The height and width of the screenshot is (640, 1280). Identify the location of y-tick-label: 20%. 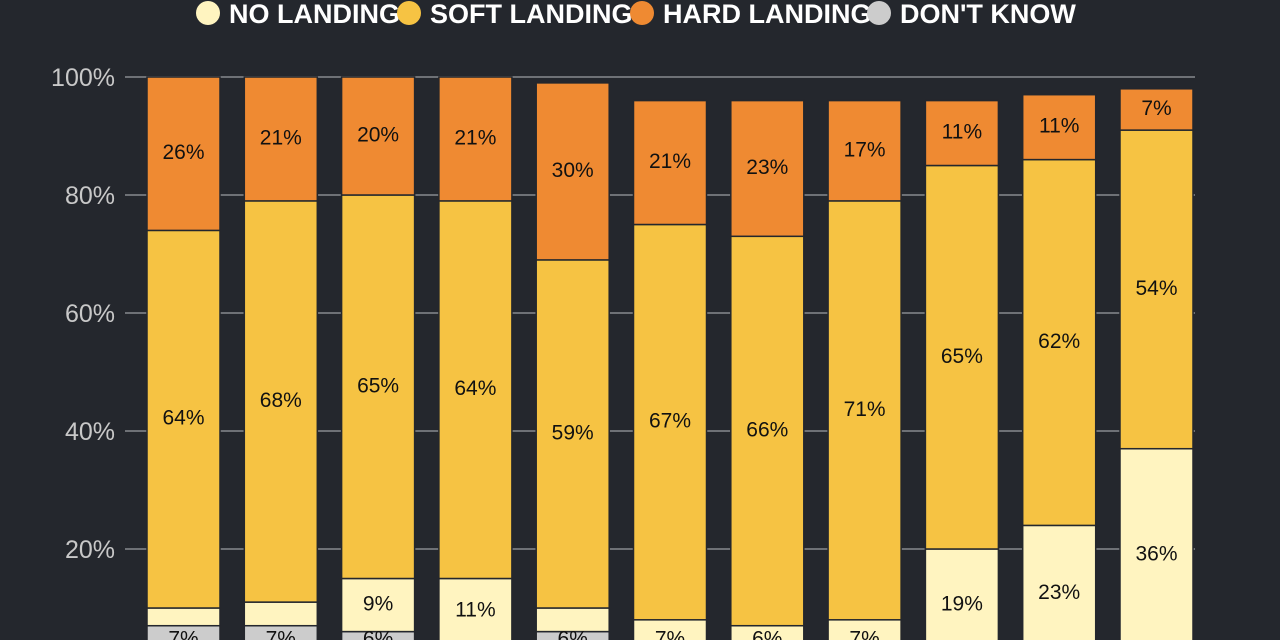
(90, 550).